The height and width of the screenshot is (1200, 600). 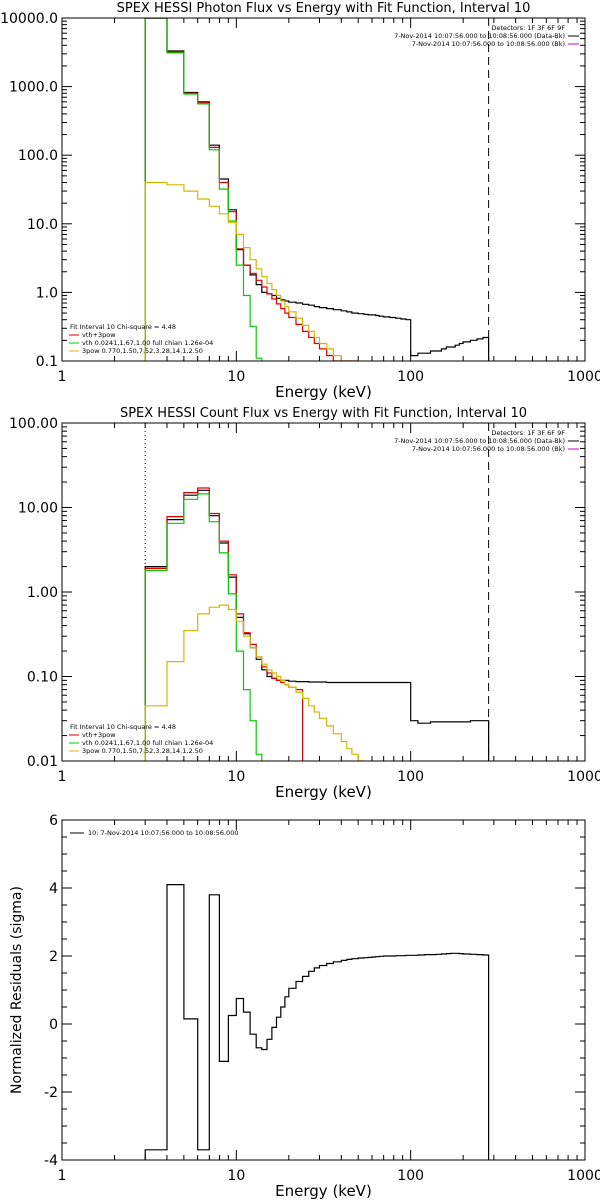 What do you see at coordinates (51, 1093) in the screenshot?
I see `y-tick-label: -2` at bounding box center [51, 1093].